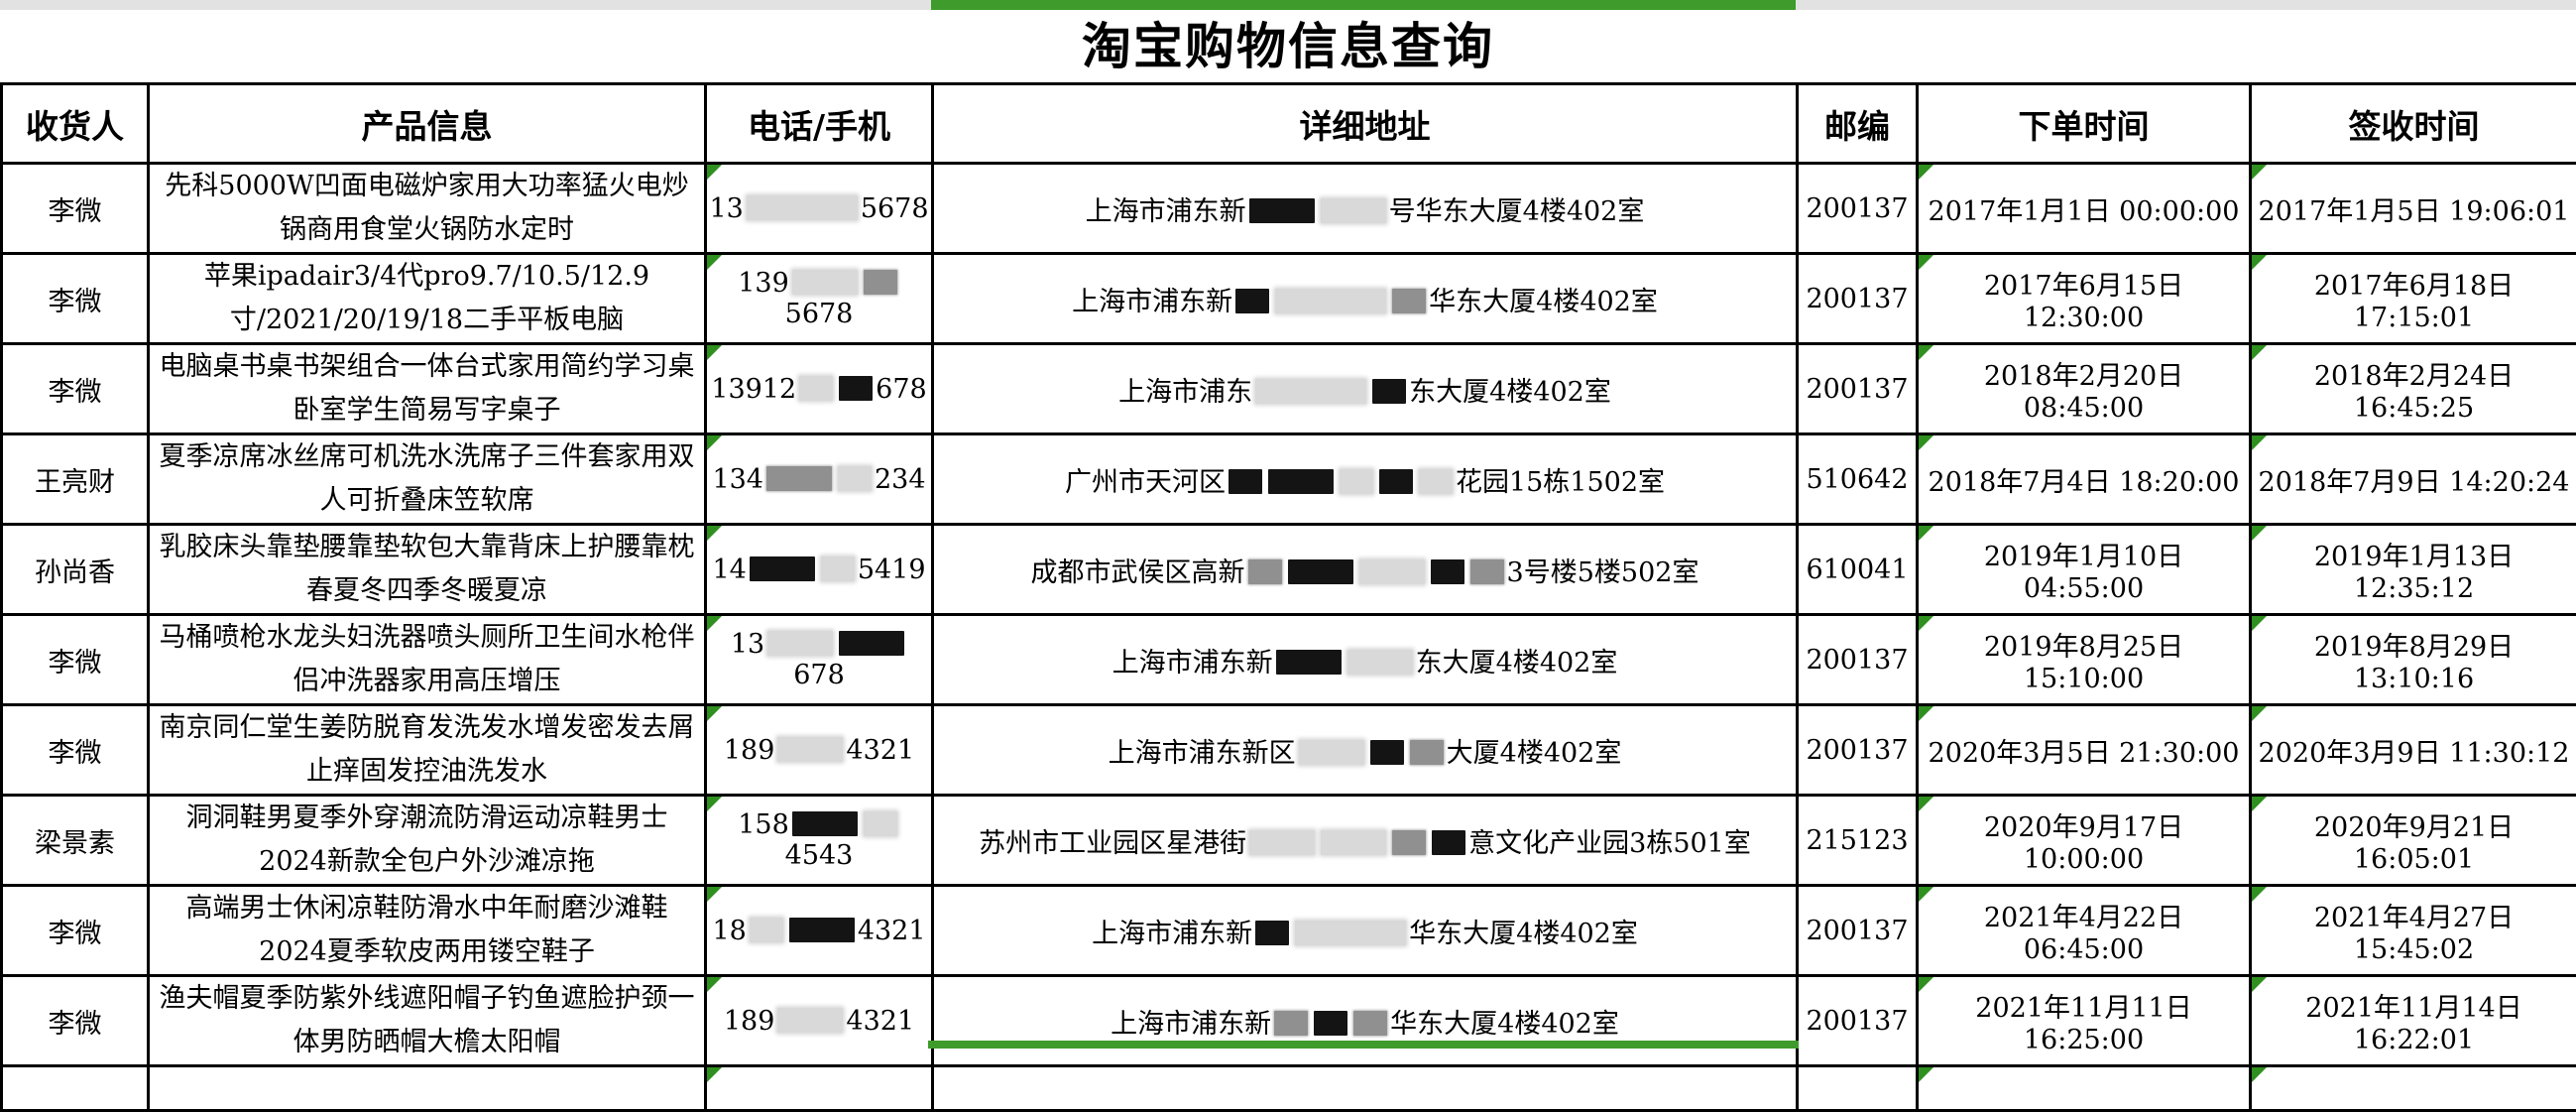 The width and height of the screenshot is (2576, 1112). What do you see at coordinates (428, 389) in the screenshot?
I see `cell-product: 电脑桌书桌书架组合一体台式家用简约学习桌卧室学生简易写字桌子` at bounding box center [428, 389].